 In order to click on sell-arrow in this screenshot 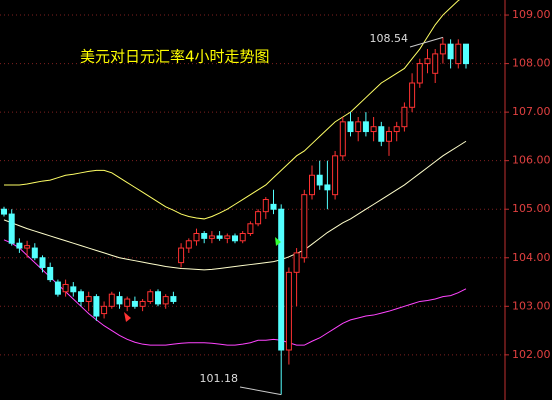, I will do `click(127, 317)`.